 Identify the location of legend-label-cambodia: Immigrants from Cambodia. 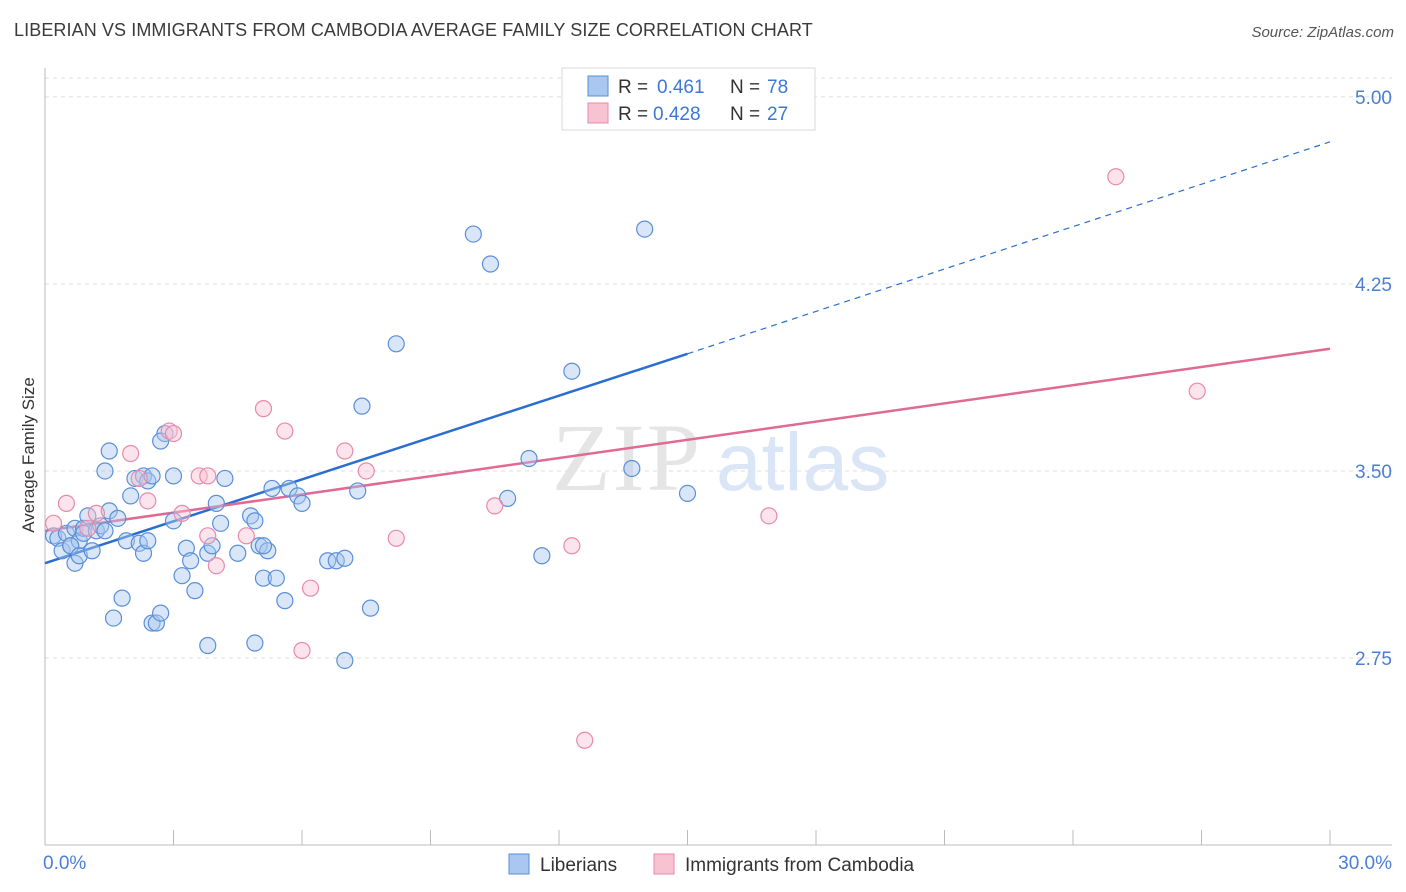
(800, 865).